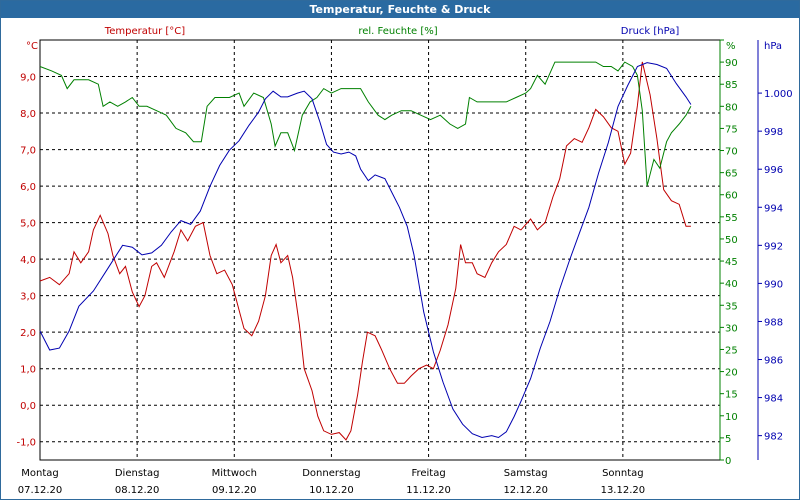 This screenshot has width=800, height=500. What do you see at coordinates (428, 473) in the screenshot?
I see `x-tick-day: Freitag` at bounding box center [428, 473].